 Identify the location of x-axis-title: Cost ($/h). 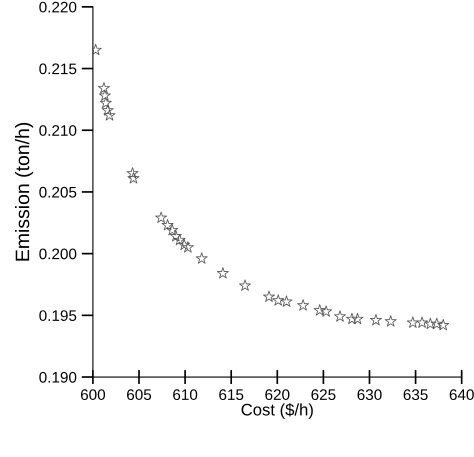
(277, 411).